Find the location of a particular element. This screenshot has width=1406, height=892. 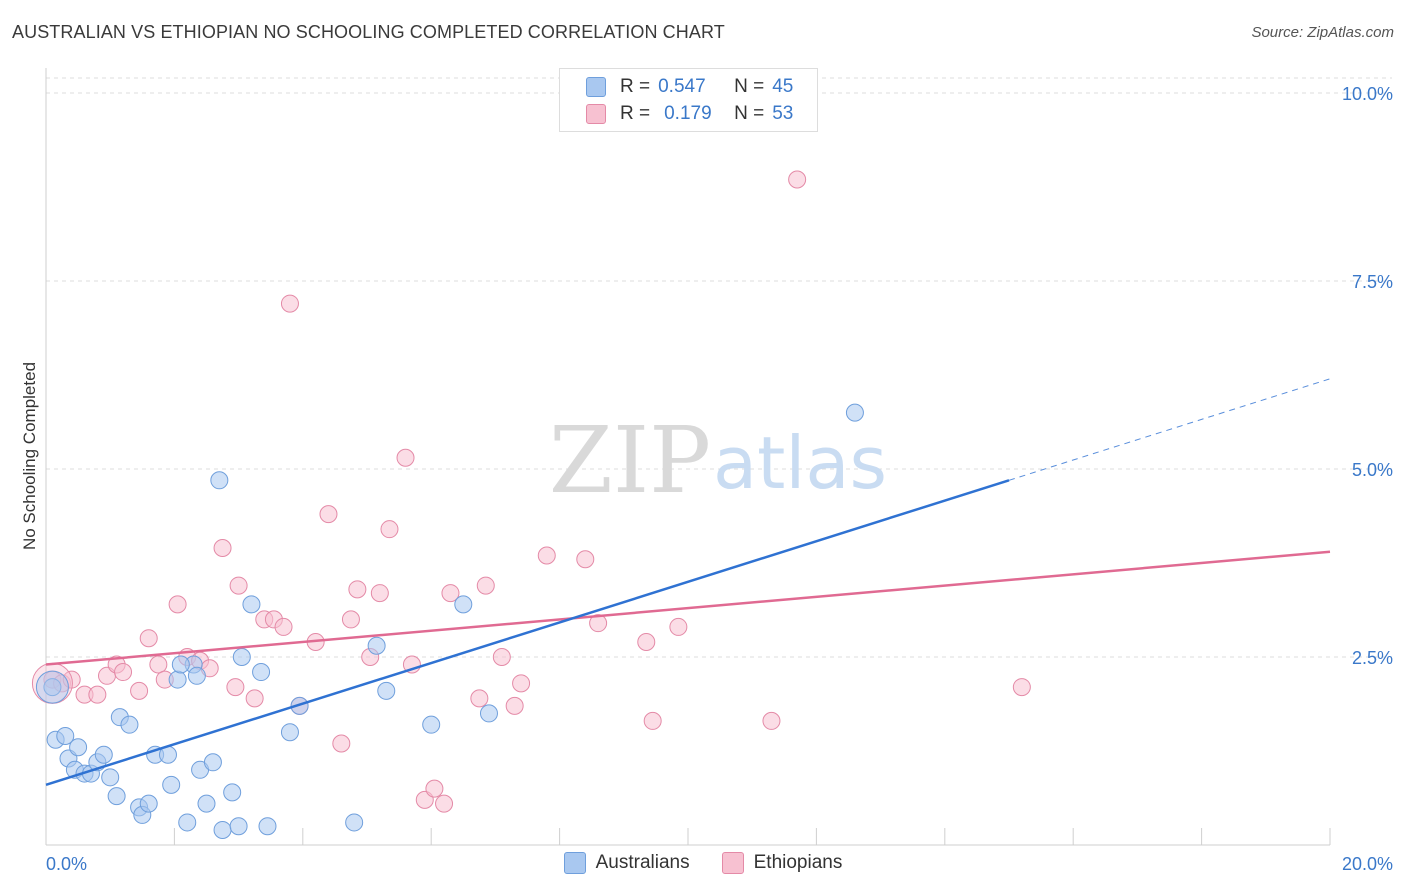

series-legend: Australians Ethiopians is located at coordinates (703, 863).